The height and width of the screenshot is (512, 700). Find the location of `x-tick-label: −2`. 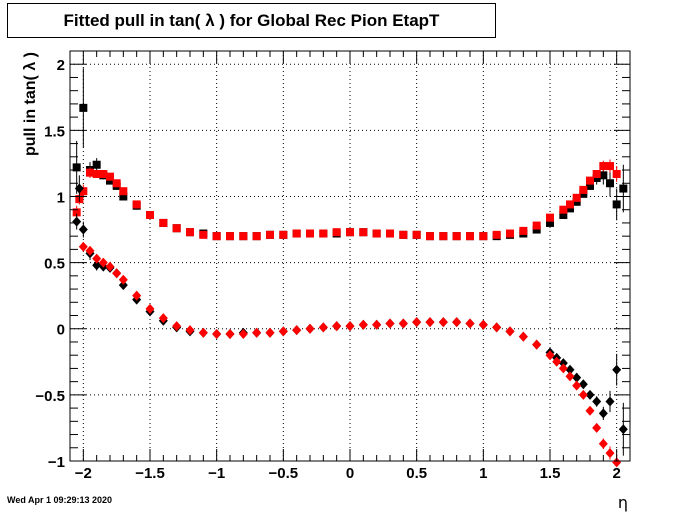

x-tick-label: −2 is located at coordinates (83, 473).